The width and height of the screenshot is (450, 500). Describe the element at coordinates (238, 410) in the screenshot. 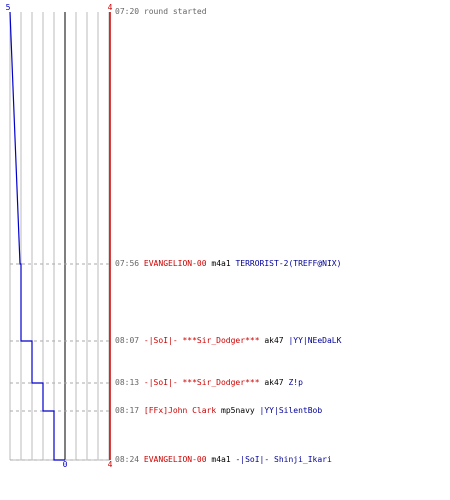

I see `weapon-name: mp5navy` at that location.